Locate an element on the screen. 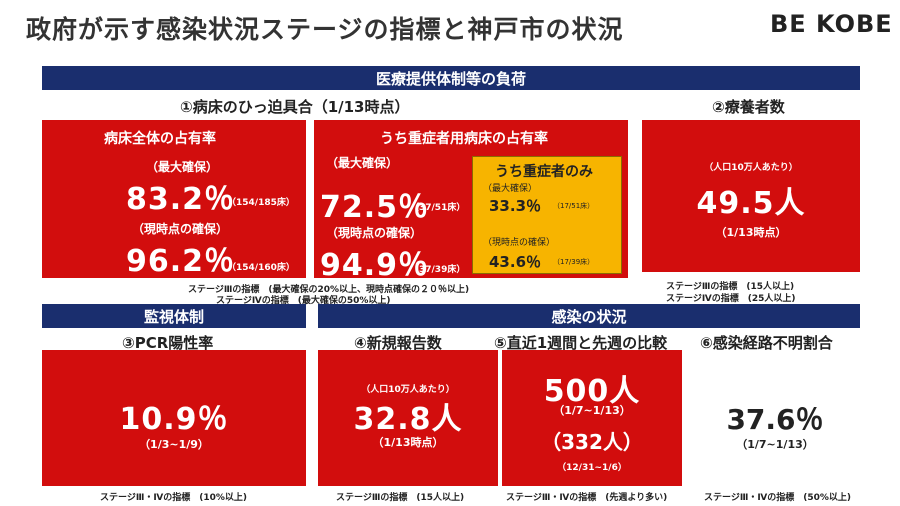 This screenshot has height=506, width=900. pcr-value: 10.9％ is located at coordinates (174, 419).